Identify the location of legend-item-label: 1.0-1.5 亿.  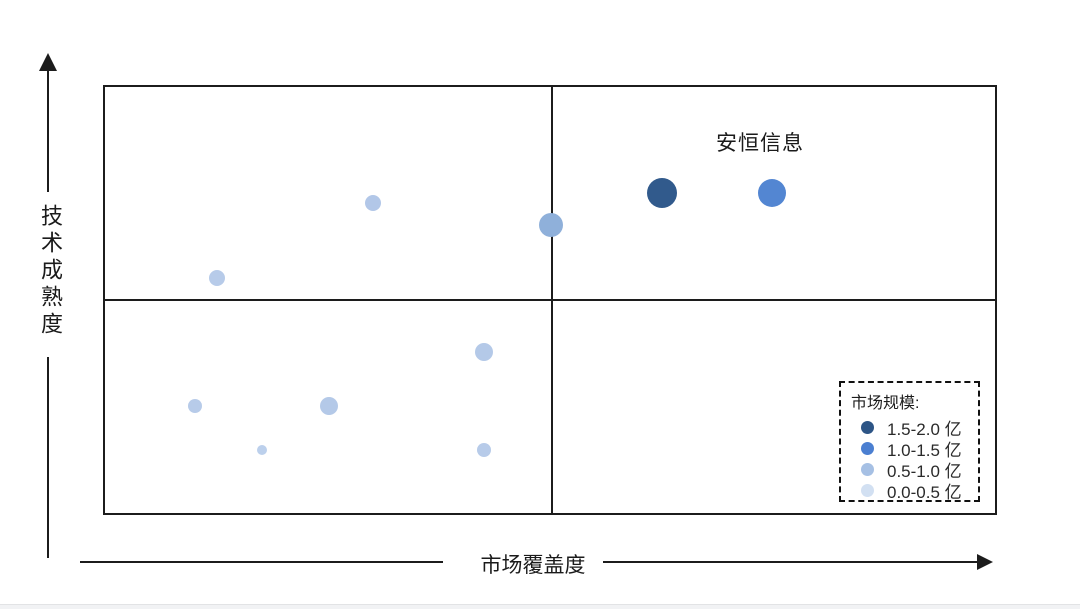
(924, 450).